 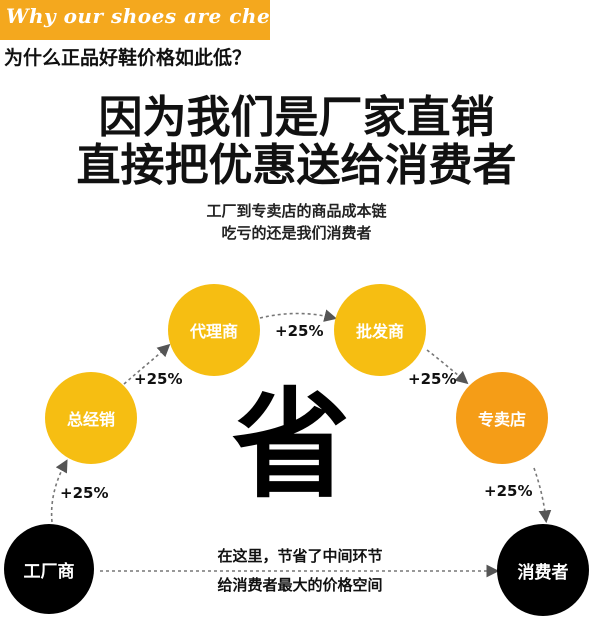 What do you see at coordinates (447, 367) in the screenshot?
I see `arrow-wholesaler-to-store` at bounding box center [447, 367].